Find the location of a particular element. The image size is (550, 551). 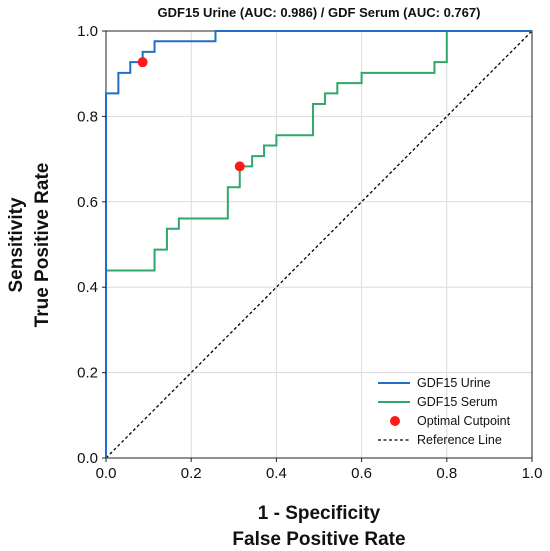

legend-swatch-cutpoint is located at coordinates (395, 421).